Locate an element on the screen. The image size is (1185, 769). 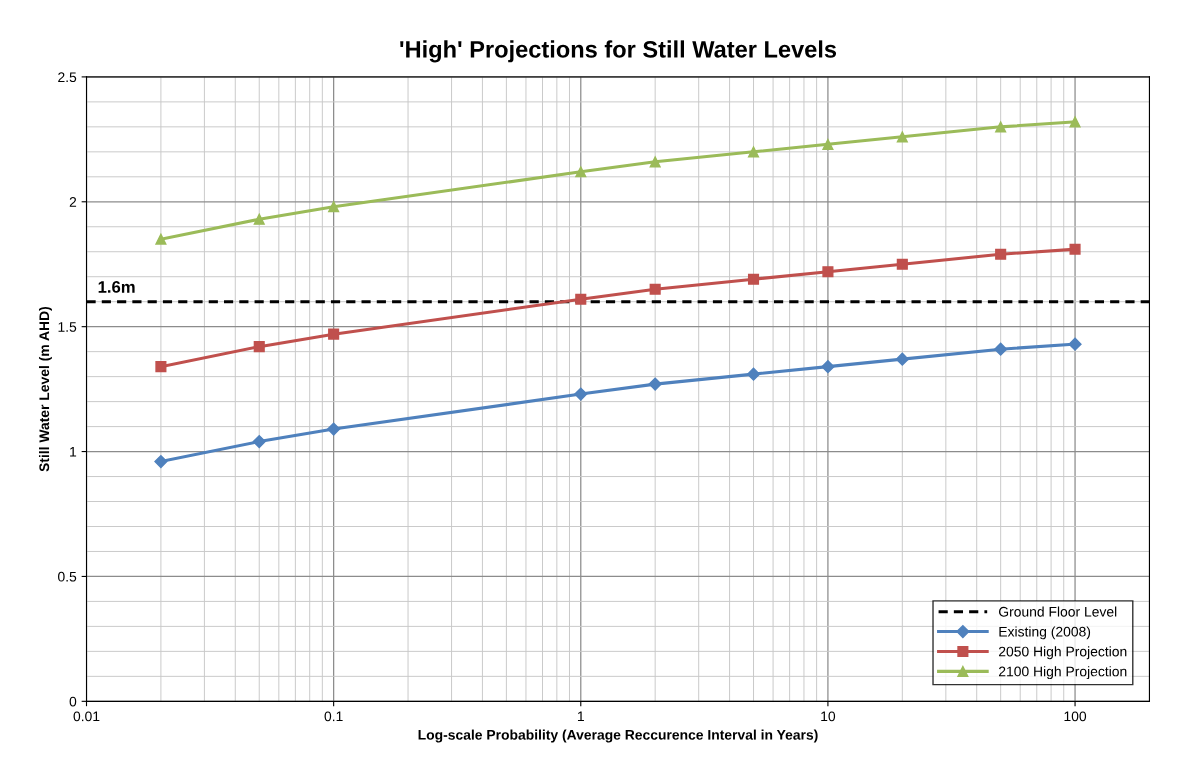
y-tick-label: 2.5 is located at coordinates (67, 77).